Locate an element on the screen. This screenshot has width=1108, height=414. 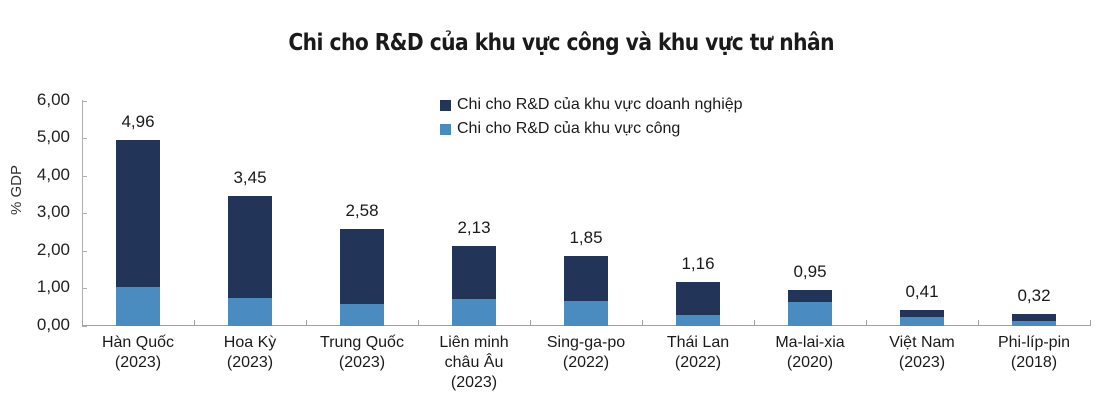
y-tick-label: 1,00 is located at coordinates (53, 286).